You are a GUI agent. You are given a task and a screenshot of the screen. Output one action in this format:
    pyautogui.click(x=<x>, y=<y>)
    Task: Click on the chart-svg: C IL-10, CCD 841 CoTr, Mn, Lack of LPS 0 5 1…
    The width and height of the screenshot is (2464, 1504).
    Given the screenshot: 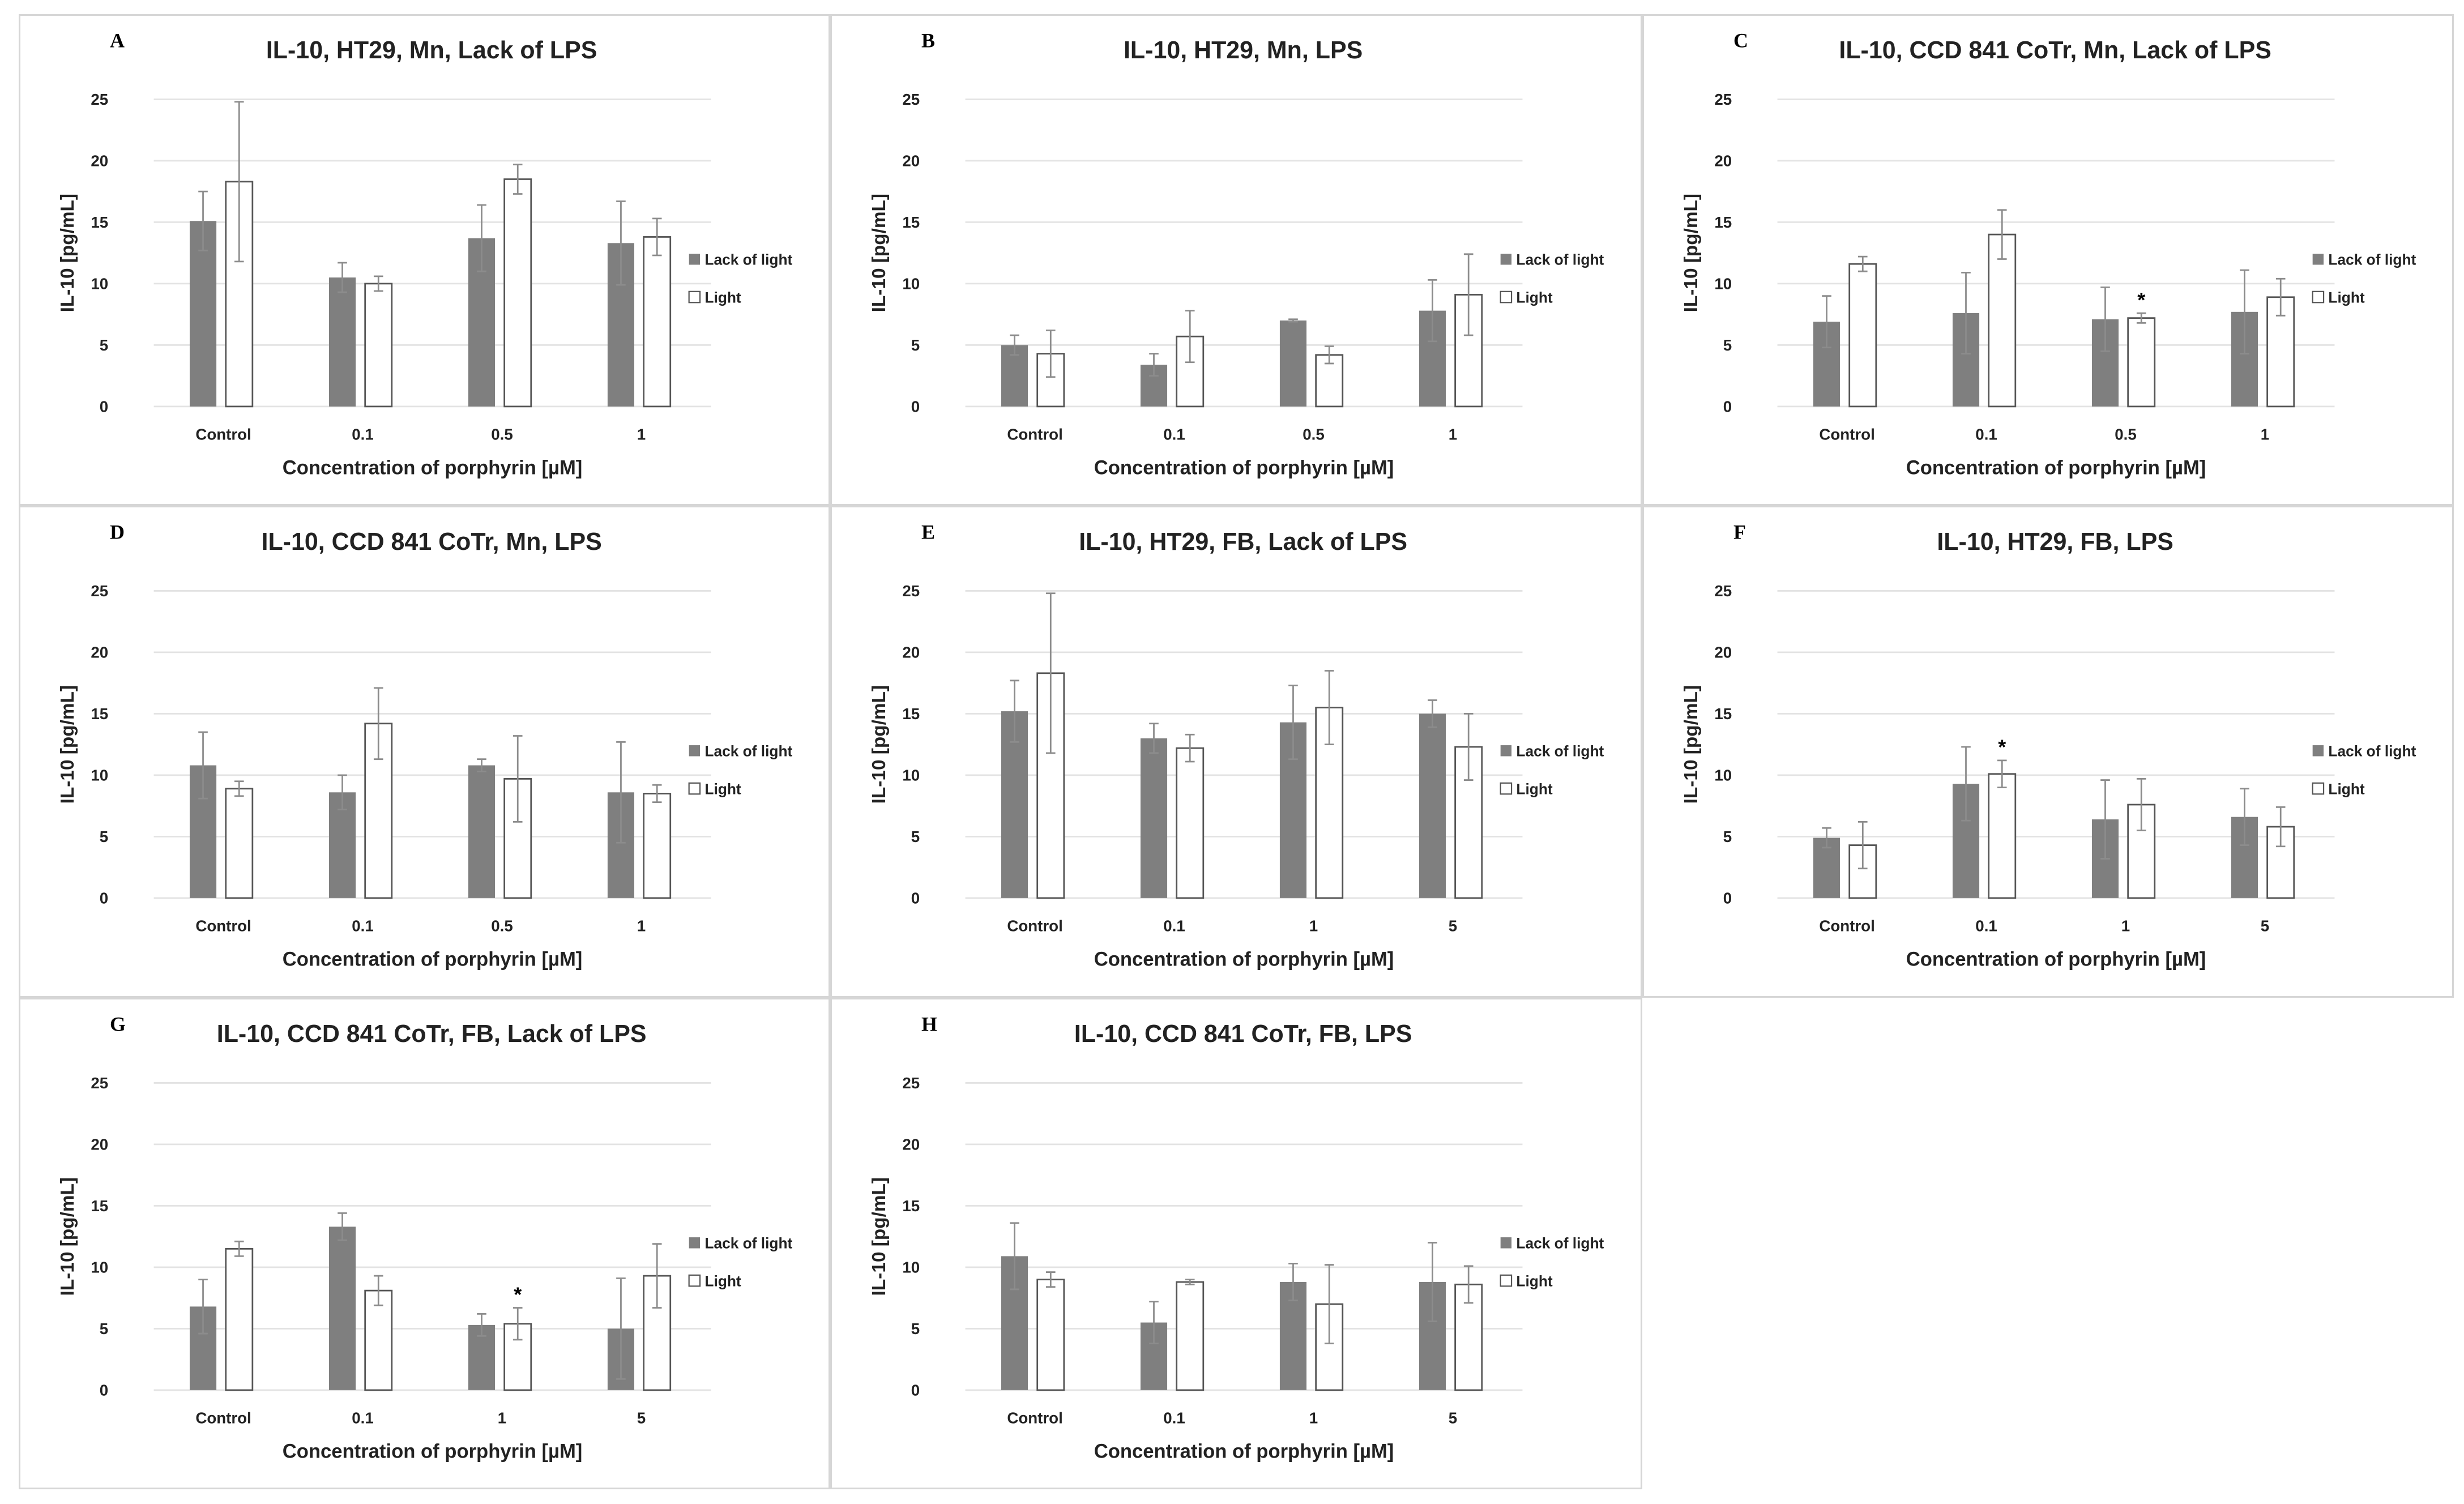 What is the action you would take?
    pyautogui.click(x=2048, y=254)
    